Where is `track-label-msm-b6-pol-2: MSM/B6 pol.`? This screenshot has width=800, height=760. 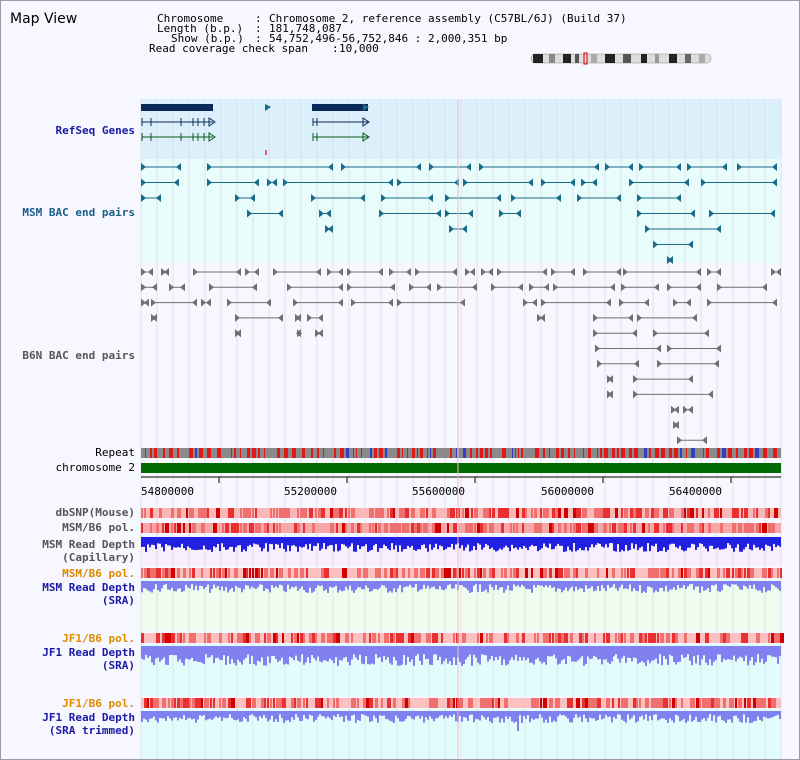 track-label-msm-b6-pol-2: MSM/B6 pol. is located at coordinates (98, 573).